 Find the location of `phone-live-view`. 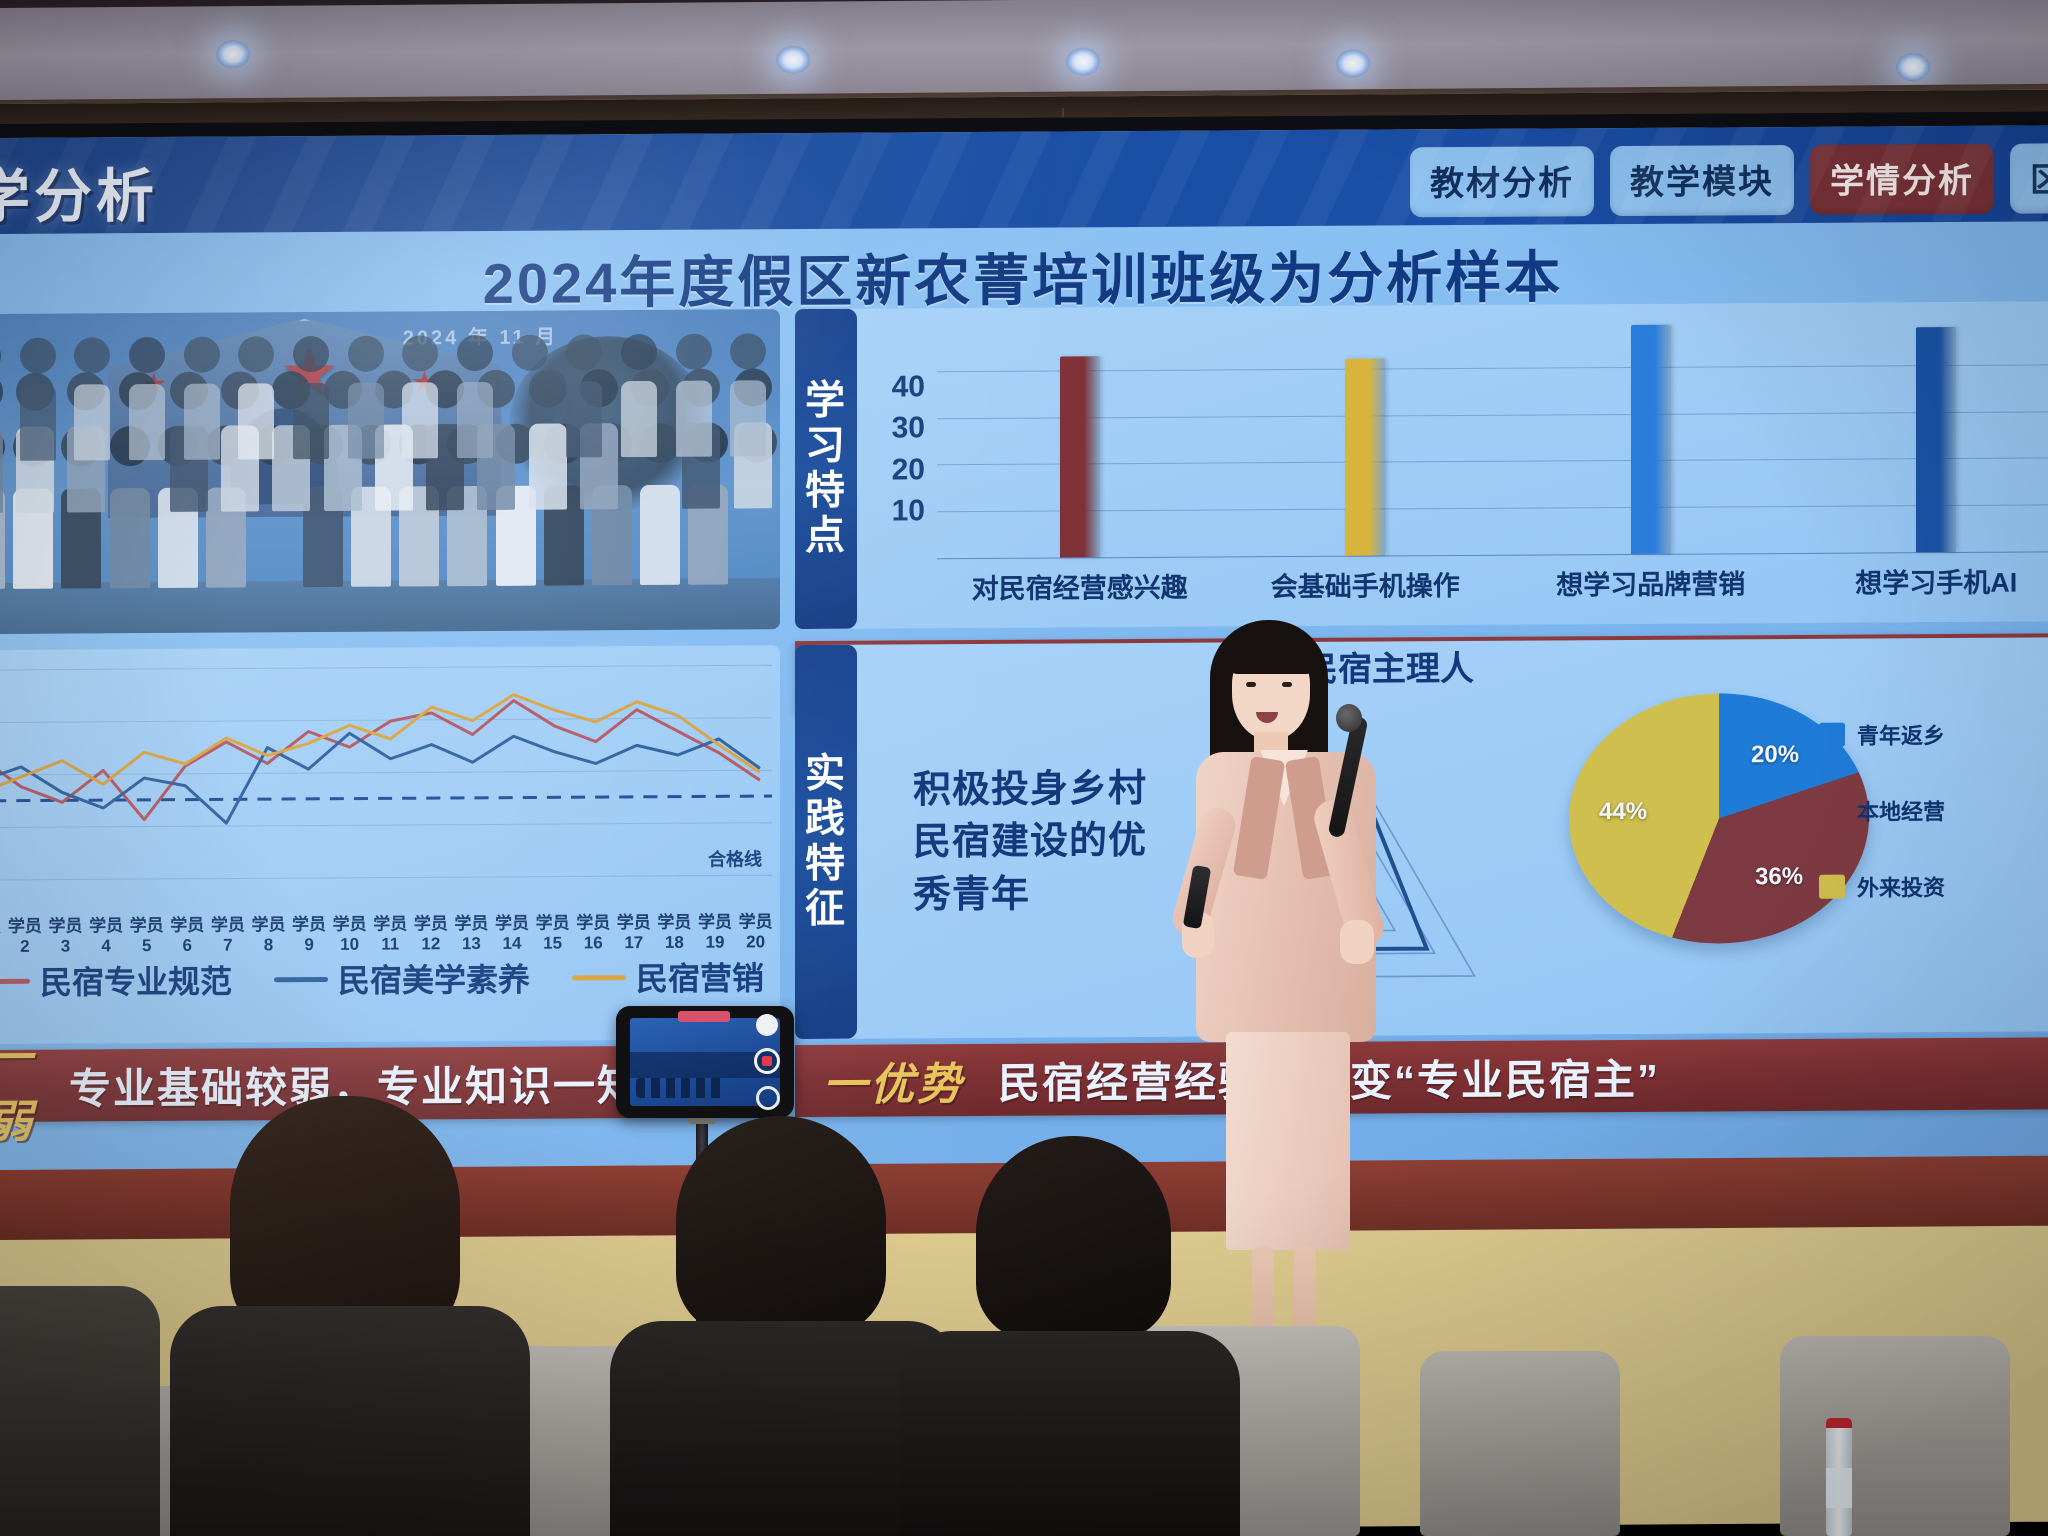

phone-live-view is located at coordinates (705, 1062).